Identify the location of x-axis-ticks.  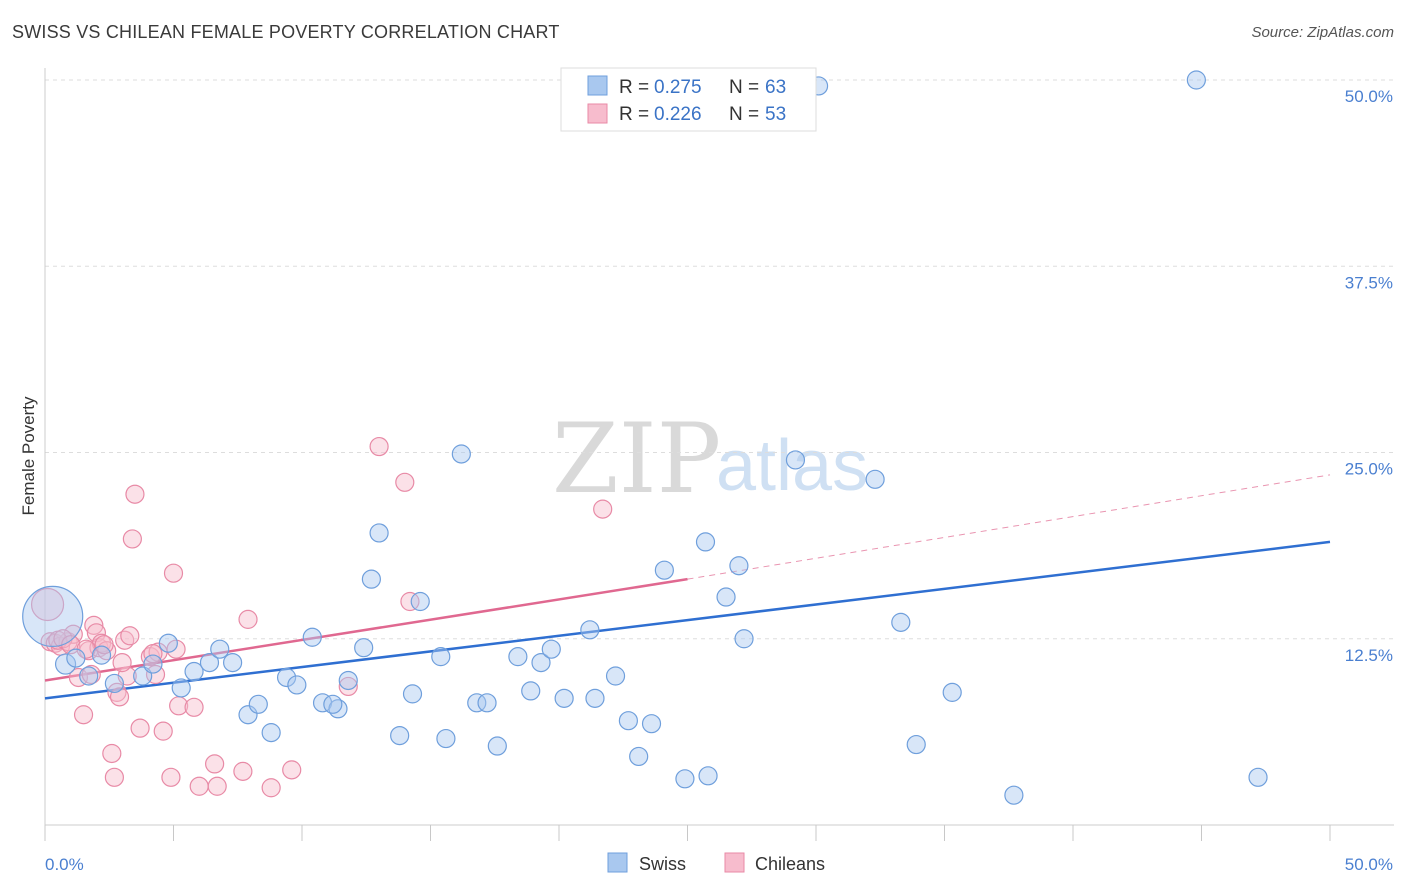
(687, 833).